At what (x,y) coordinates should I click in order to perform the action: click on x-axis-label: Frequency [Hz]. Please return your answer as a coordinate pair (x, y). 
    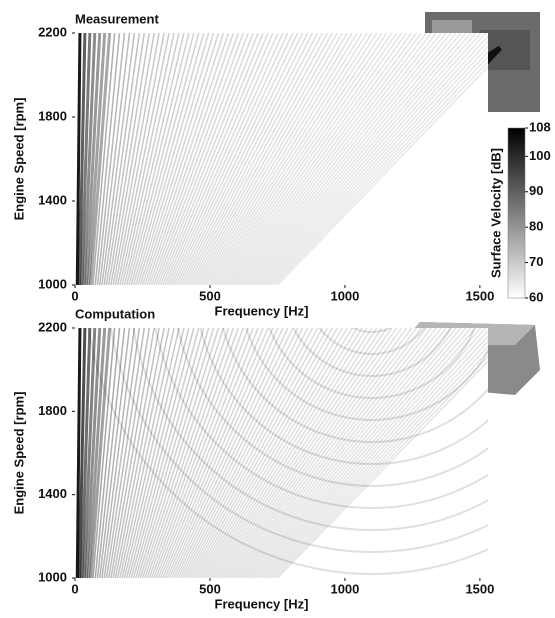
    Looking at the image, I should click on (262, 603).